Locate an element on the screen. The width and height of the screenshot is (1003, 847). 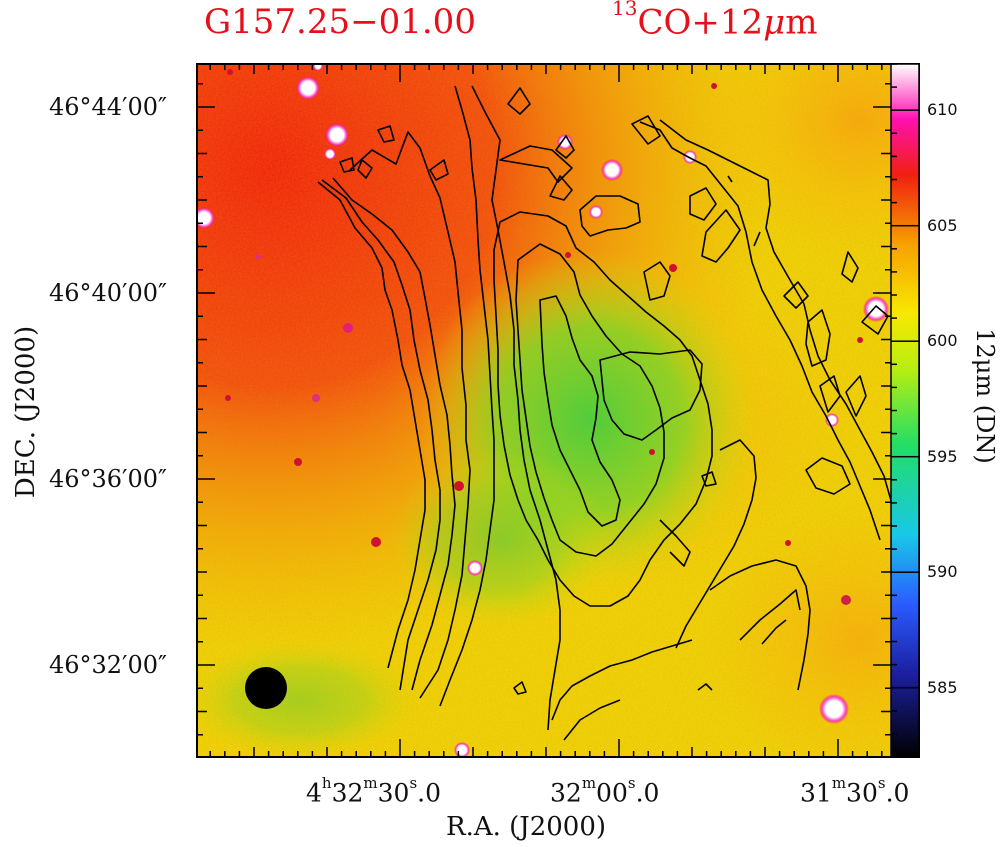
field-name-title: G157.25−01.00 is located at coordinates (340, 22).